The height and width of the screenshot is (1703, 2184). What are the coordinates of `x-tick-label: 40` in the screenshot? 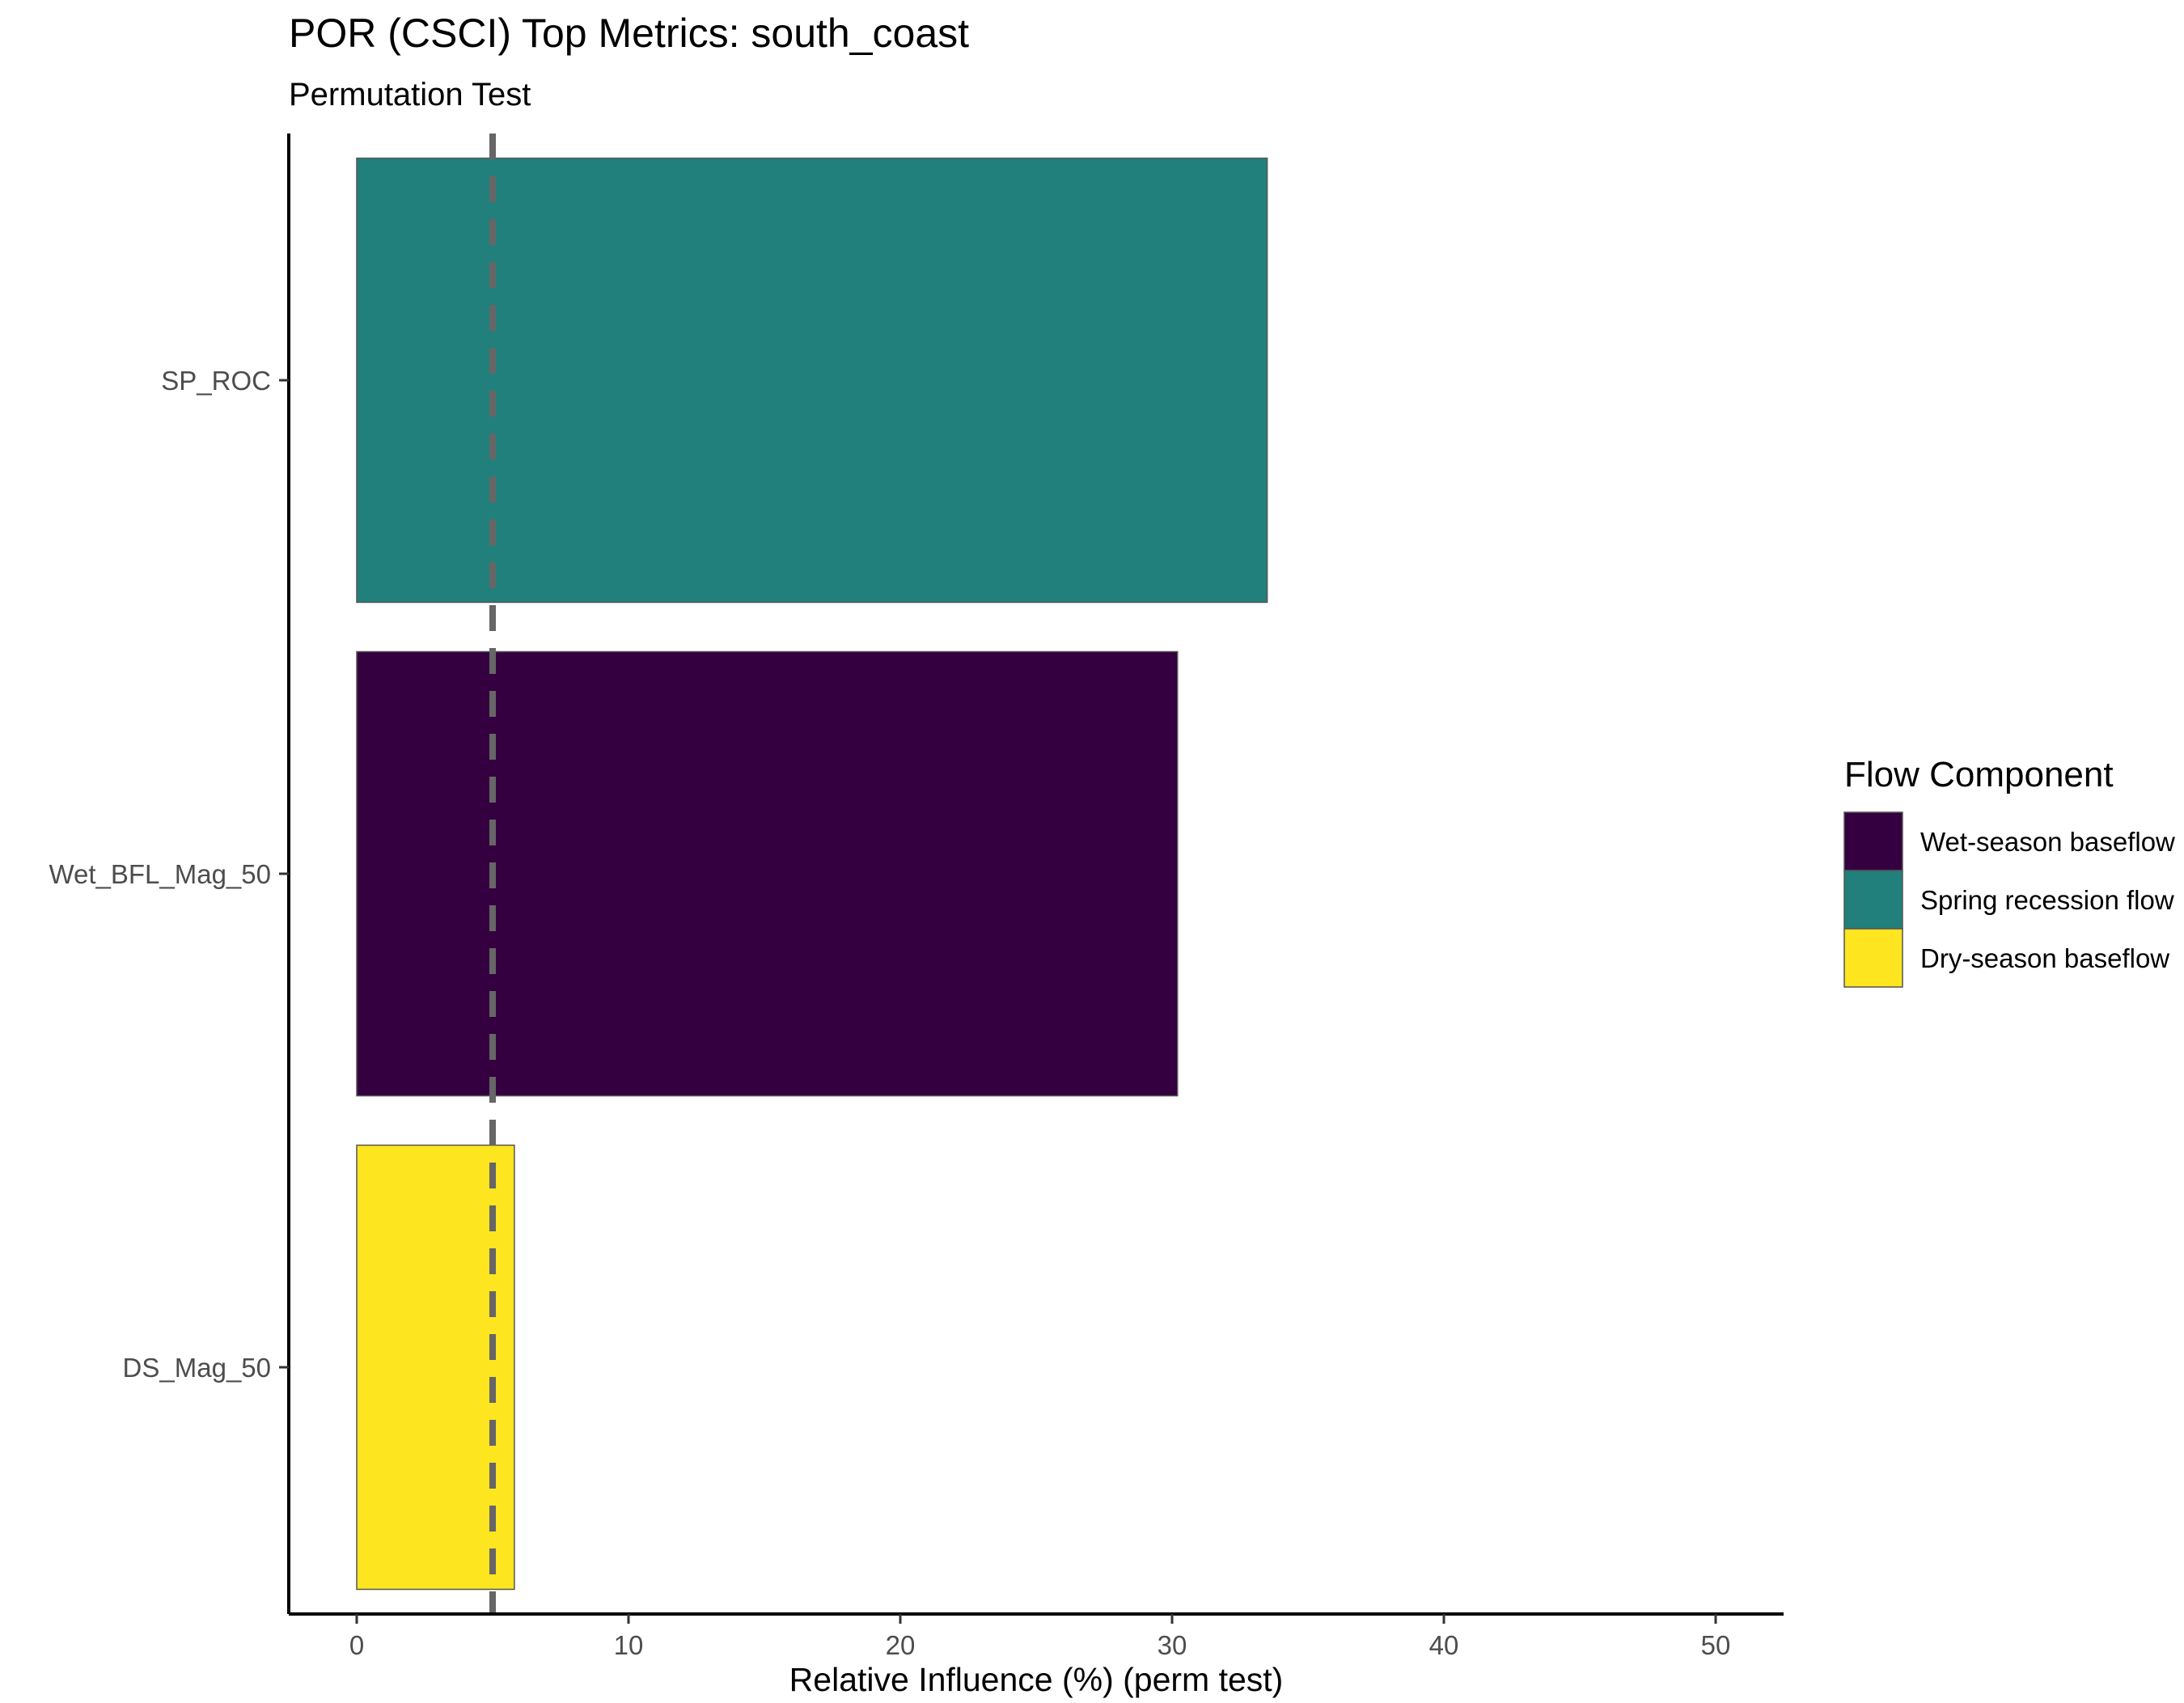 It's located at (1444, 1645).